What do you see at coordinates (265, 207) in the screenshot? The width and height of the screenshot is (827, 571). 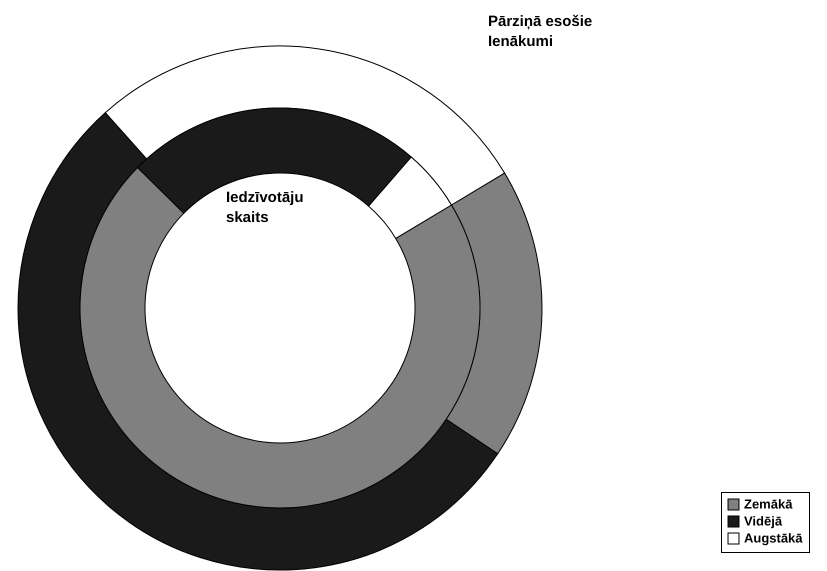 I see `slice-label: Iedzīvotāju skaits` at bounding box center [265, 207].